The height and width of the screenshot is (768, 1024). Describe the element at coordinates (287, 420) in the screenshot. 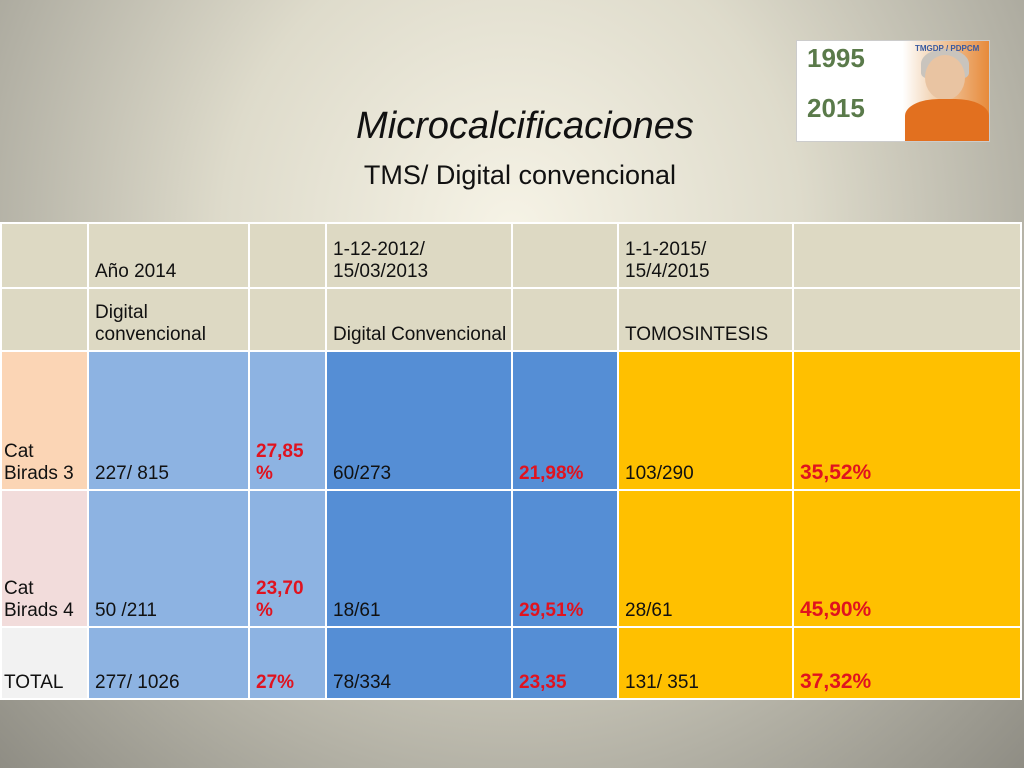

I see `table-cell: 27,85 %` at that location.